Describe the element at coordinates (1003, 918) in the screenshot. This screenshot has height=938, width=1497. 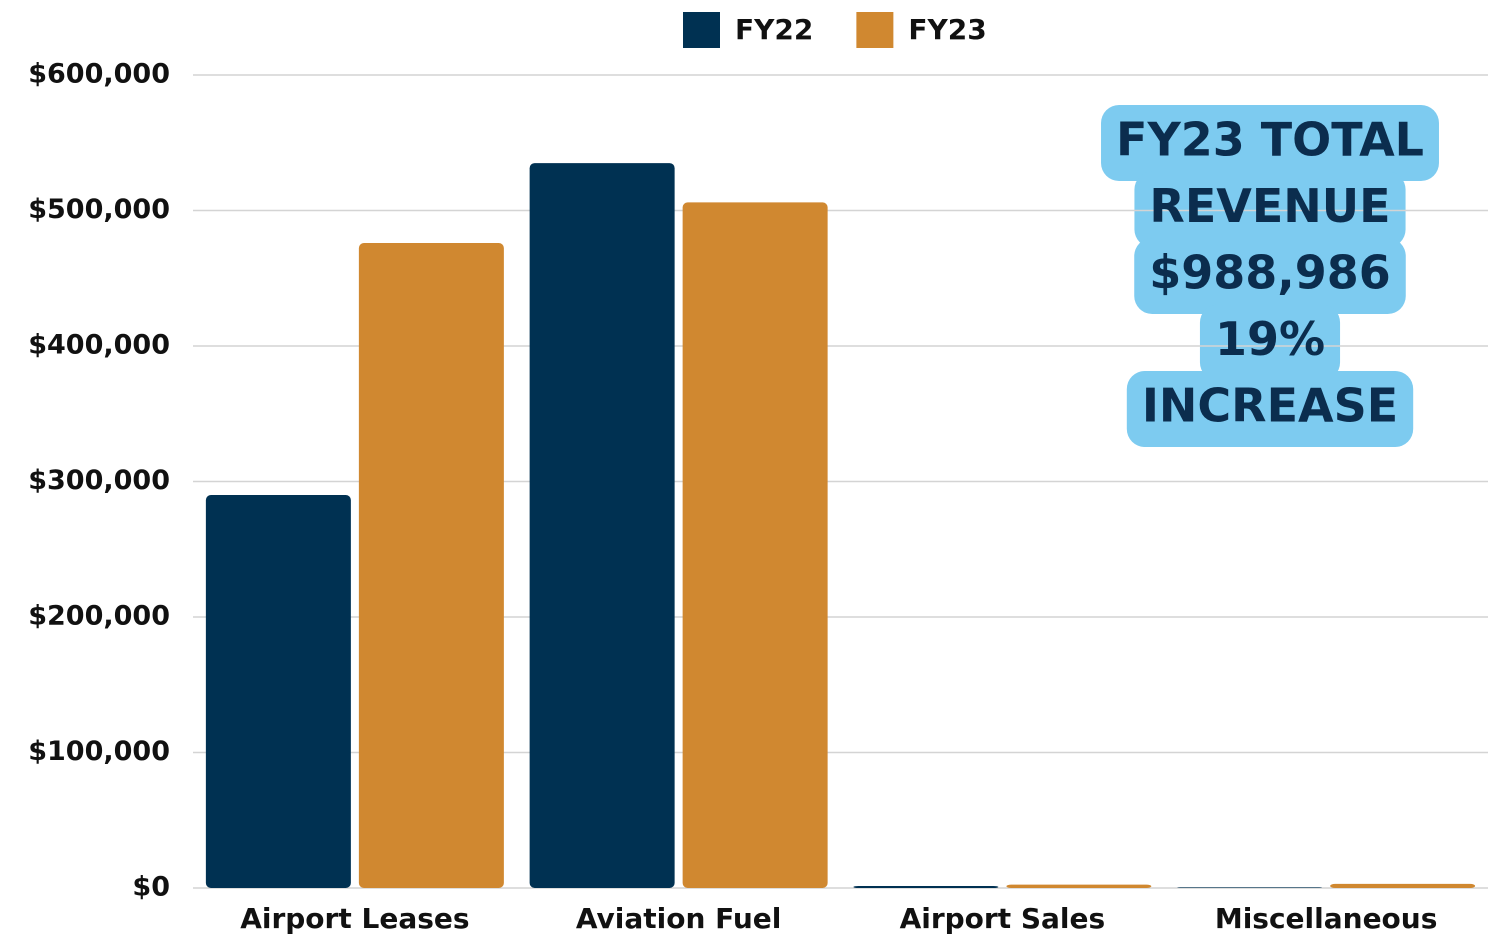
I see `x-tick-label: Airport Sales` at that location.